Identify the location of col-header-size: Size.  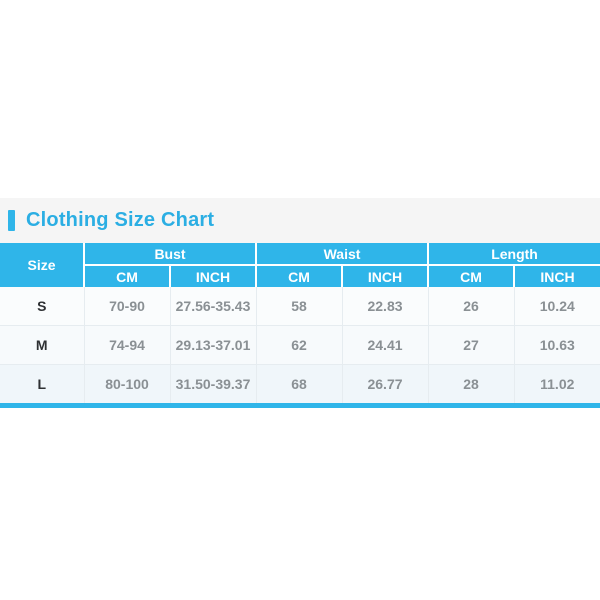
(42, 265).